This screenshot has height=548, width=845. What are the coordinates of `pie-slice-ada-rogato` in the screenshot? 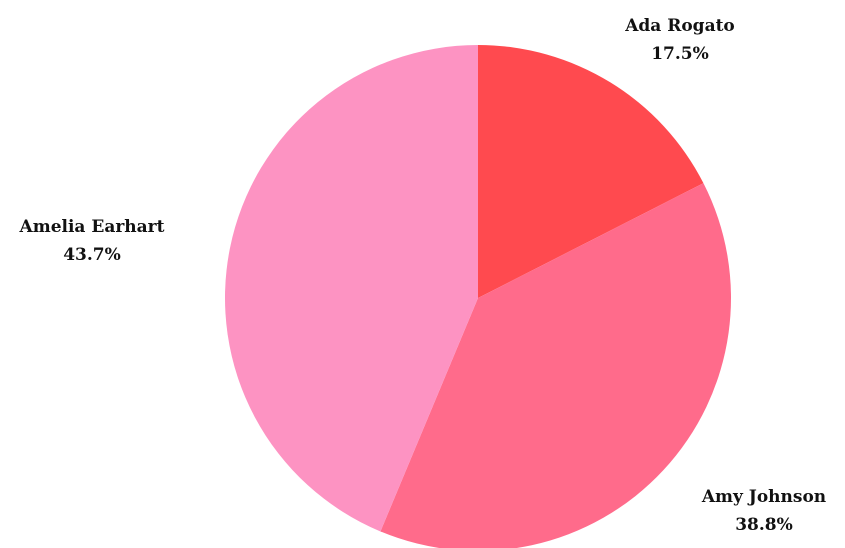 It's located at (591, 171).